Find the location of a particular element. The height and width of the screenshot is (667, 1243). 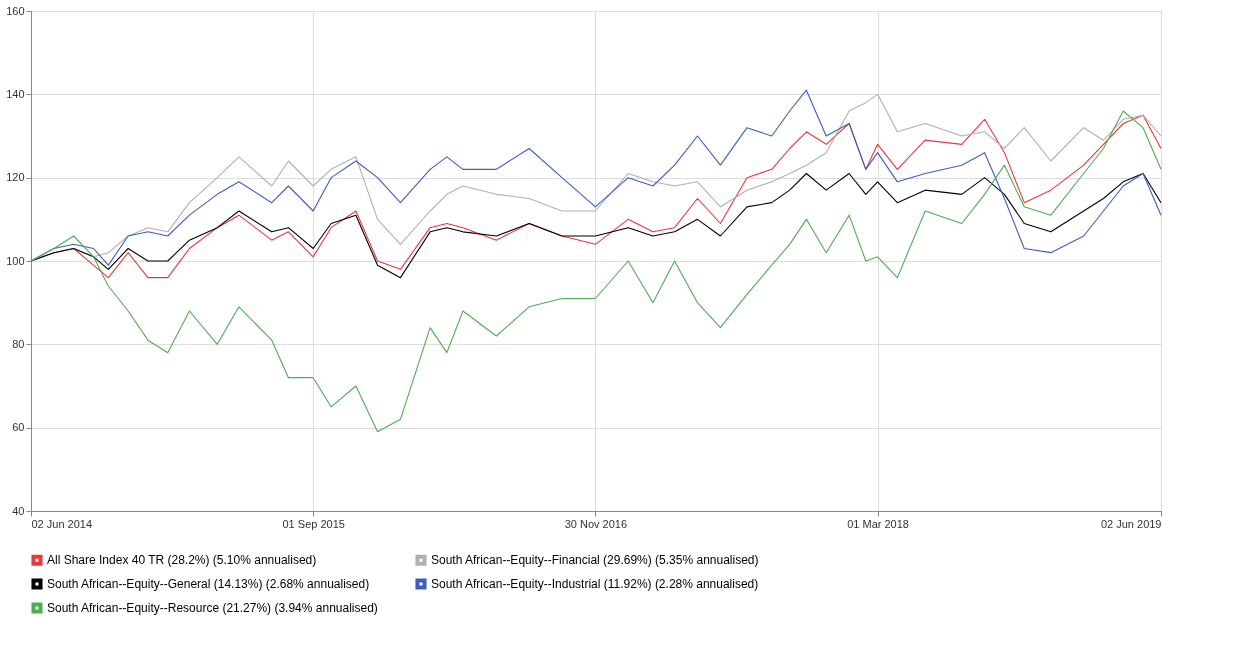

y-tick-label: 160 is located at coordinates (15, 10).